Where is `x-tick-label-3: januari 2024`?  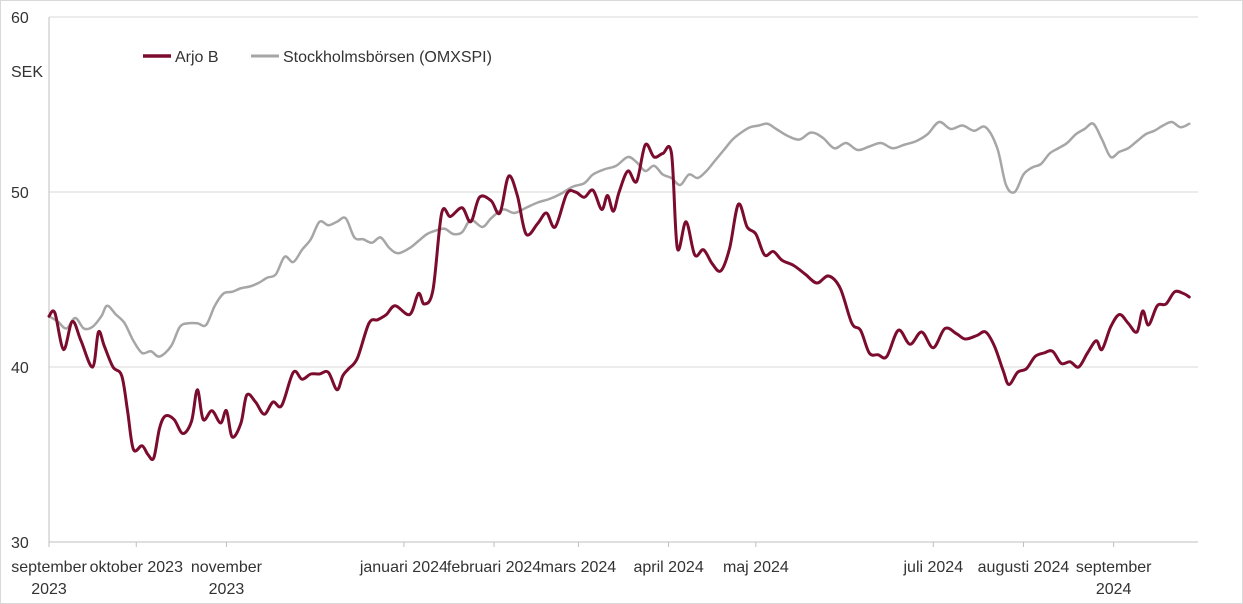 x-tick-label-3: januari 2024 is located at coordinates (403, 567).